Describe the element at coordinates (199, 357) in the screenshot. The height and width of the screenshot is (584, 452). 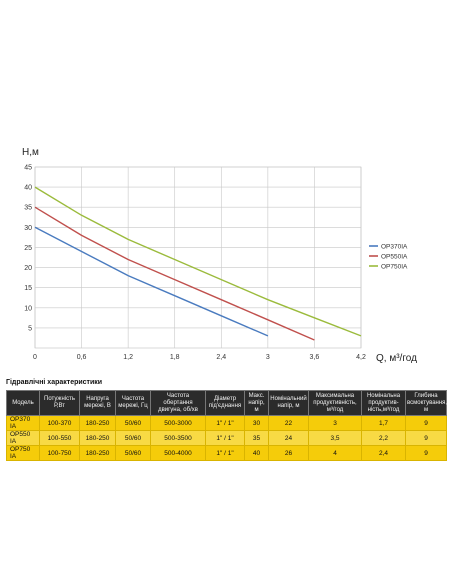
I see `x-tick-labels: 0 0,6 1,2 1,8 2,4 3 3,6 4,2` at that location.